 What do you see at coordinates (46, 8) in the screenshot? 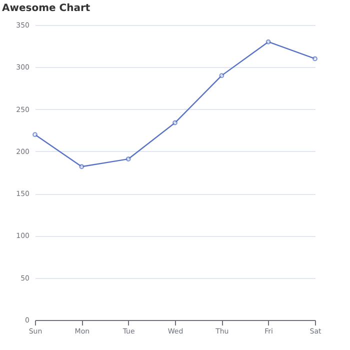
I see `chart-title: Awesome Chart` at bounding box center [46, 8].